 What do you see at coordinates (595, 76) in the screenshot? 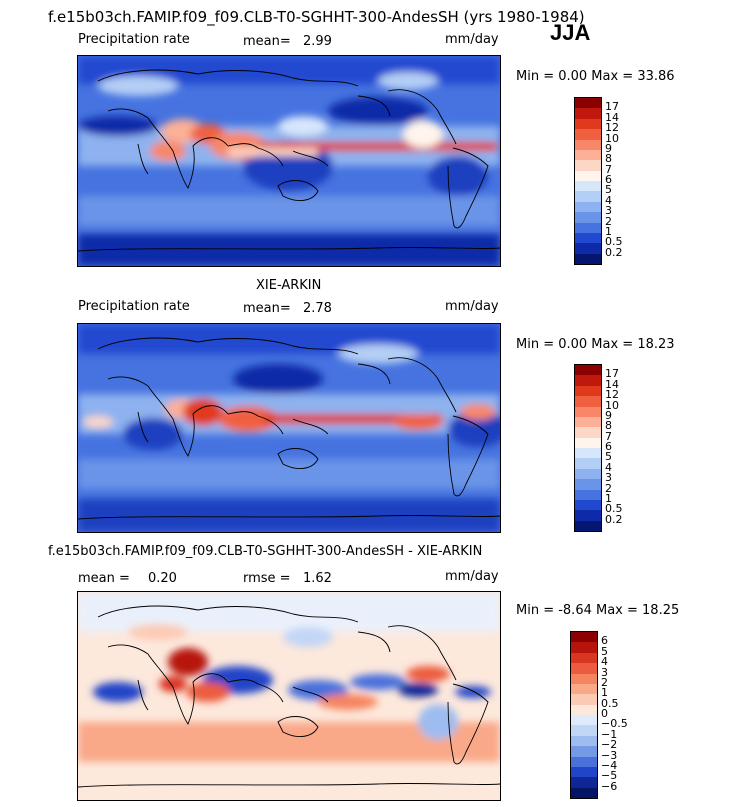
I see `panel1-minmax: Min = 0.00 Max = 33.86` at bounding box center [595, 76].